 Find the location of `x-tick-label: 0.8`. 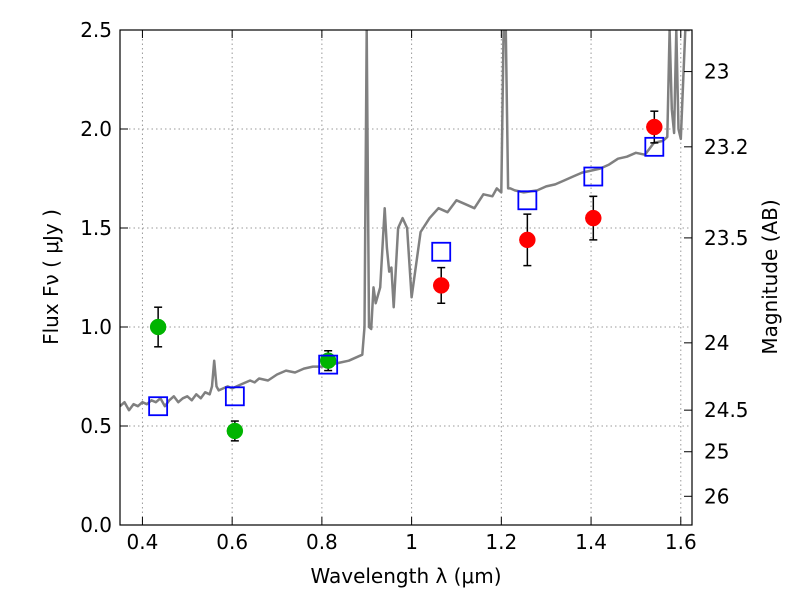

x-tick-label: 0.8 is located at coordinates (322, 542).